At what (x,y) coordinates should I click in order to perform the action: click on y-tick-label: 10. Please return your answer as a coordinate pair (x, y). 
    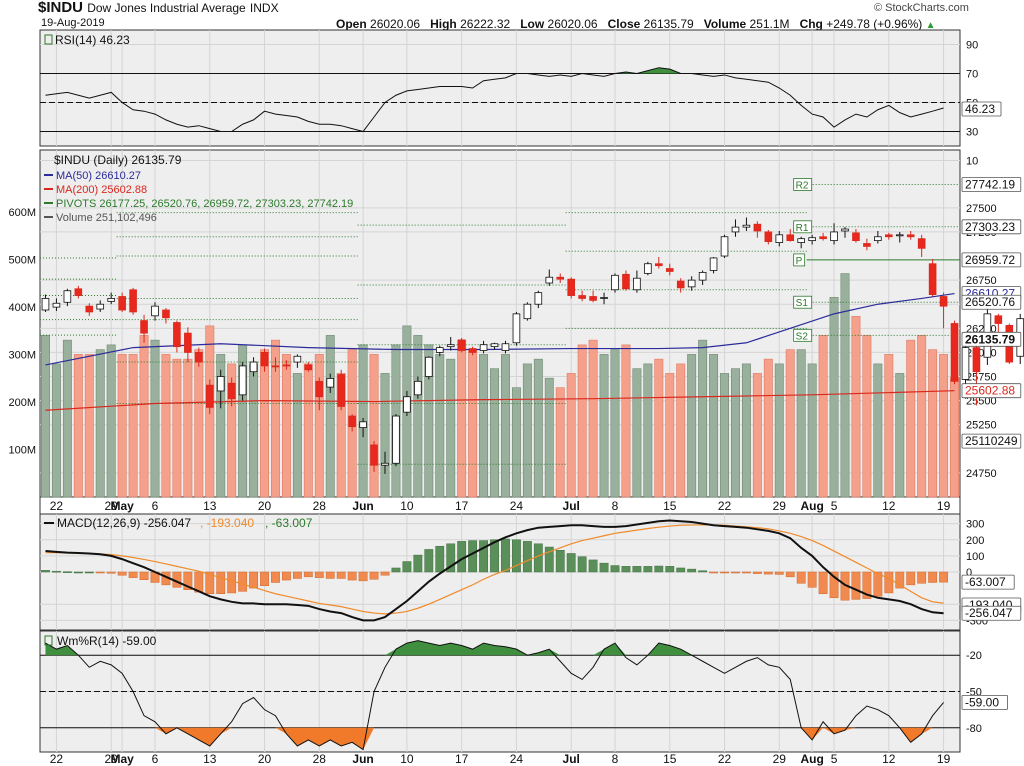
    Looking at the image, I should click on (972, 162).